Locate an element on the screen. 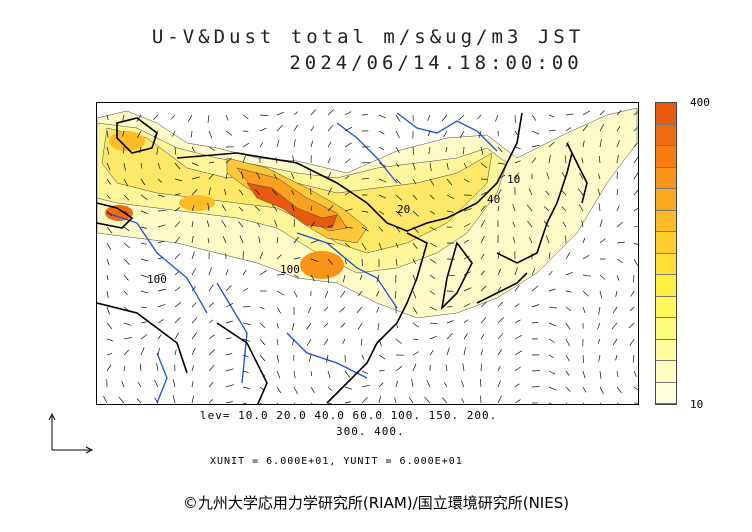  chart-title: U-V&Dust total m/s&ug/m3 JST is located at coordinates (368, 37).